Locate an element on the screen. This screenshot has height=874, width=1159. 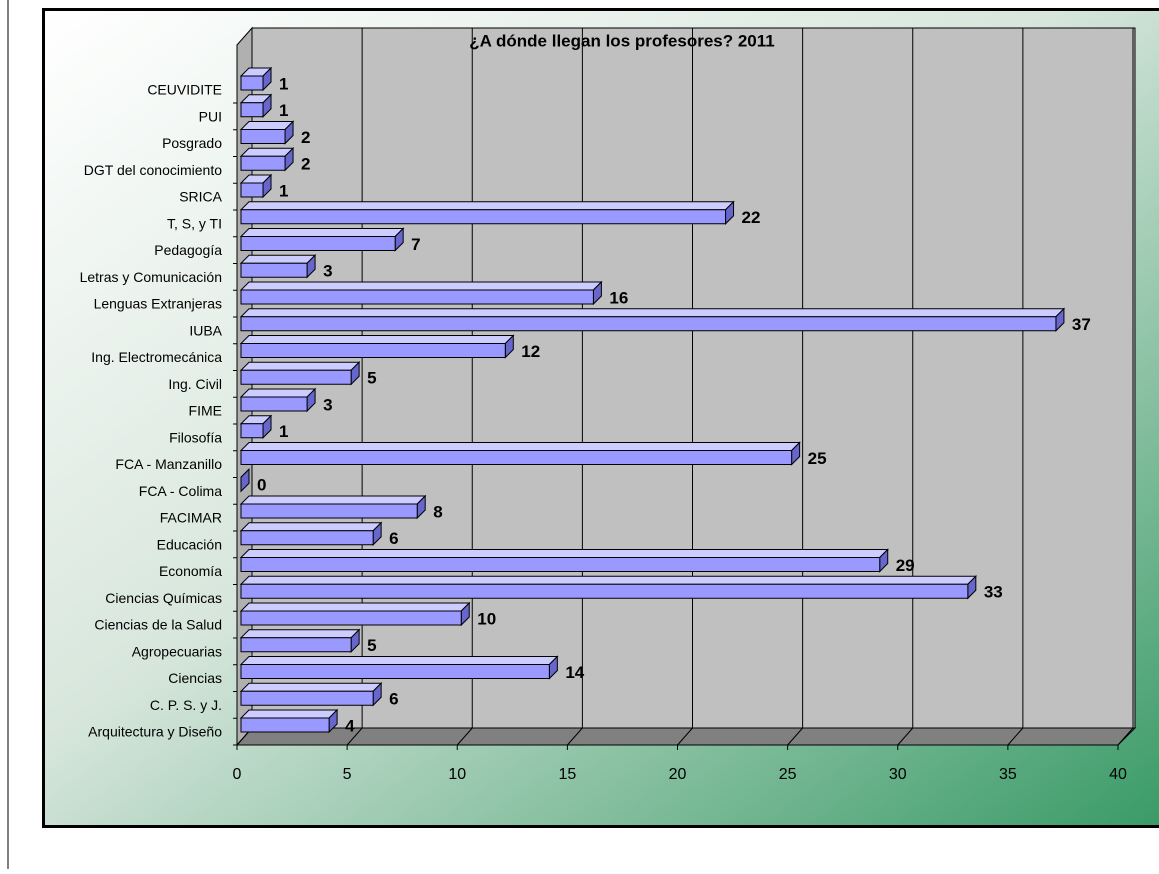
y-tick-label: Ciencias de la Salud is located at coordinates (158, 625).